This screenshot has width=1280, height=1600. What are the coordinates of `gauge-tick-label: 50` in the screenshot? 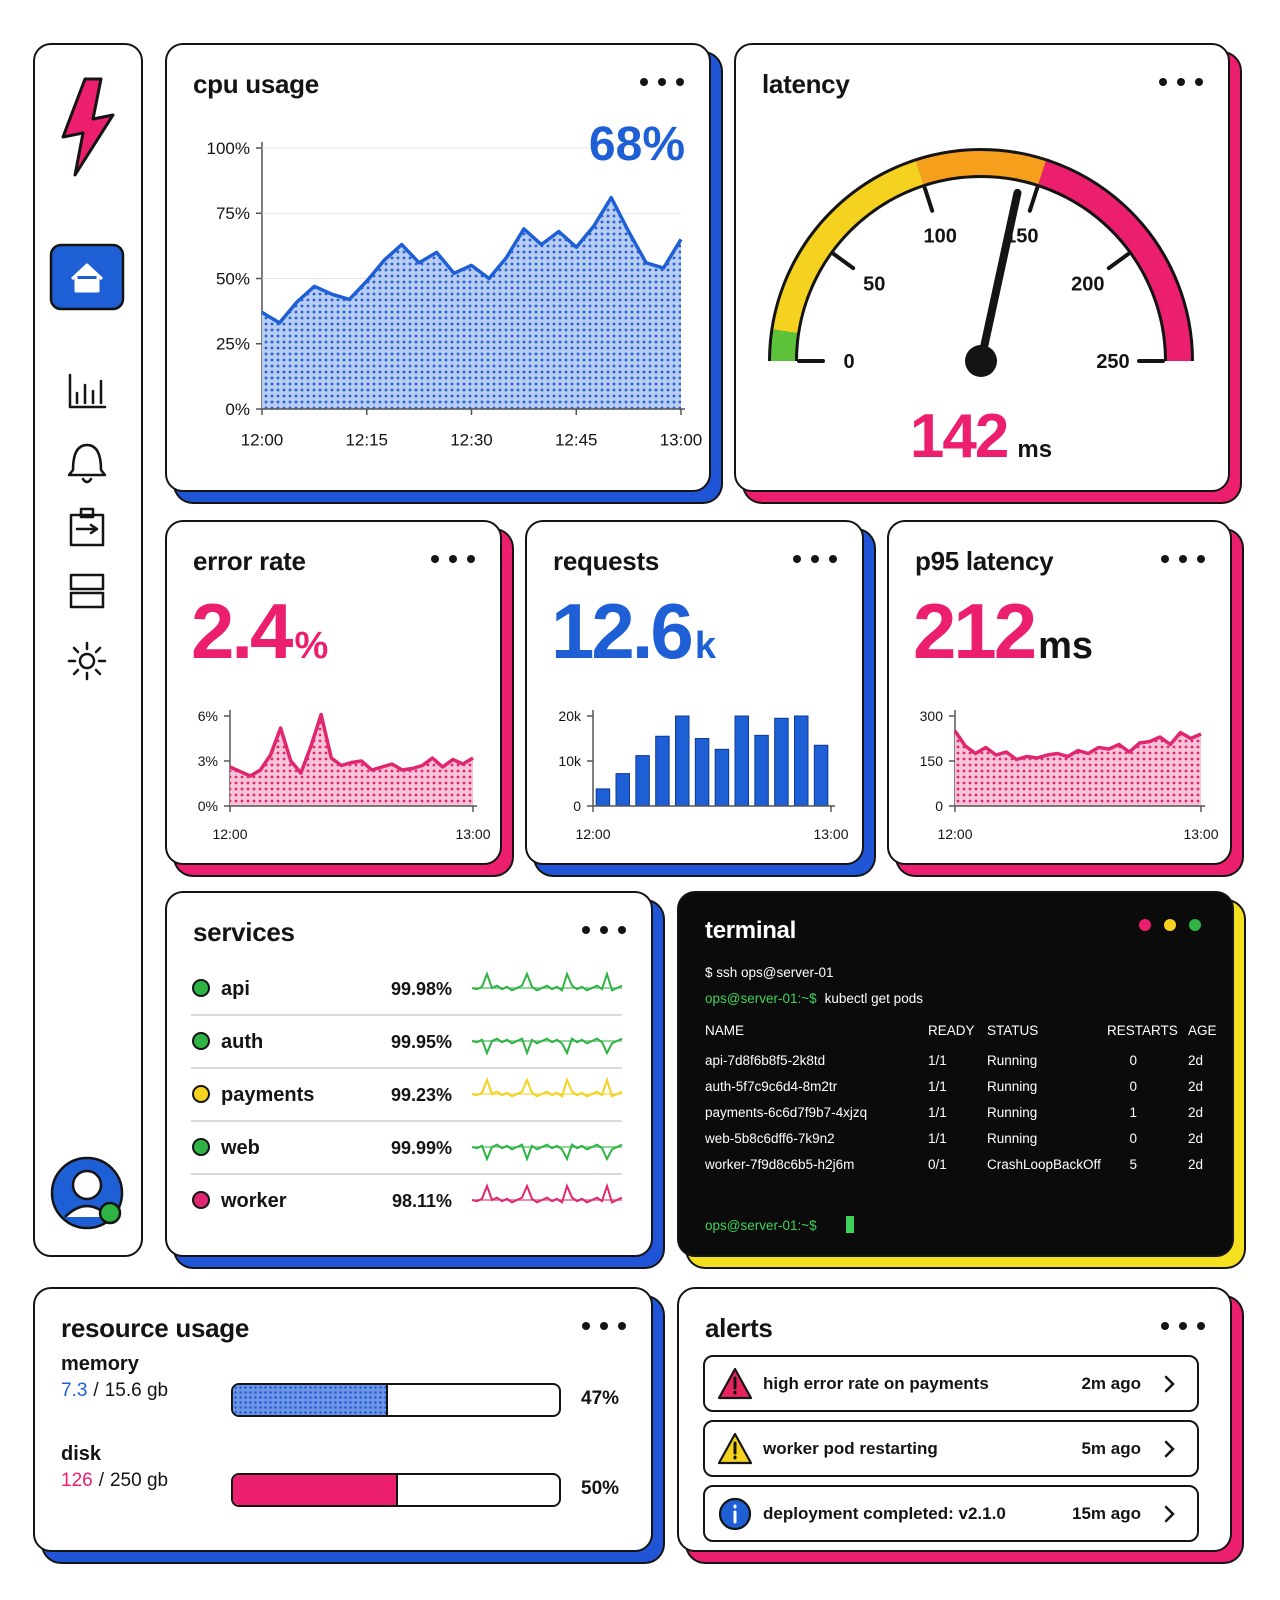 It's located at (874, 284).